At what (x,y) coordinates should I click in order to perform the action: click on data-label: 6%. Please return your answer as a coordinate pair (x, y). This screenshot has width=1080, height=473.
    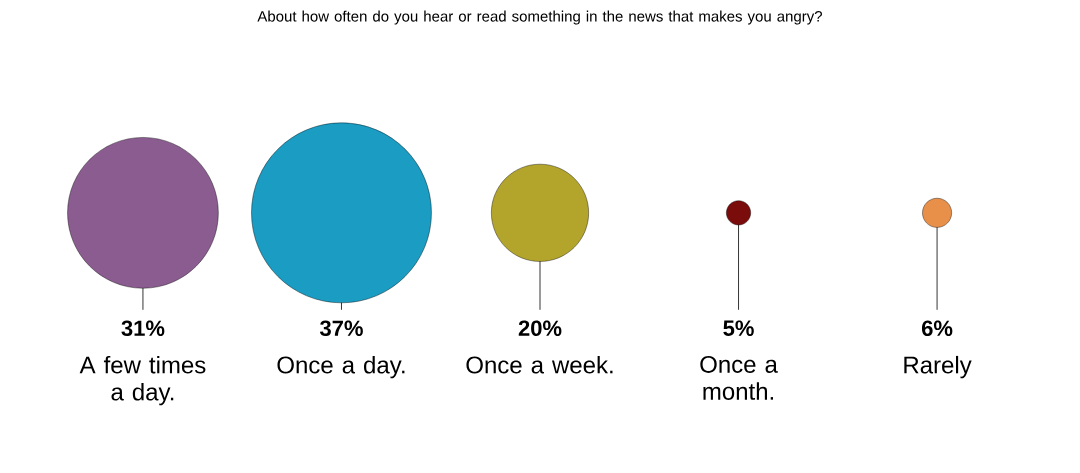
    Looking at the image, I should click on (937, 328).